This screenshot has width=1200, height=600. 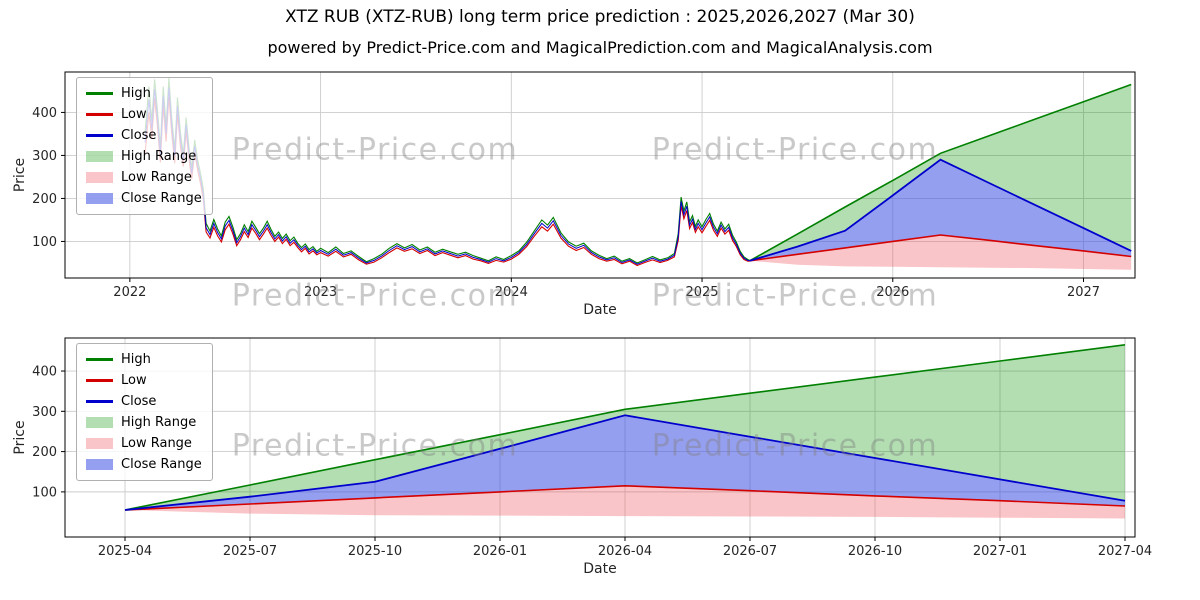 I want to click on svg-text: 2026-01, so click(x=500, y=551).